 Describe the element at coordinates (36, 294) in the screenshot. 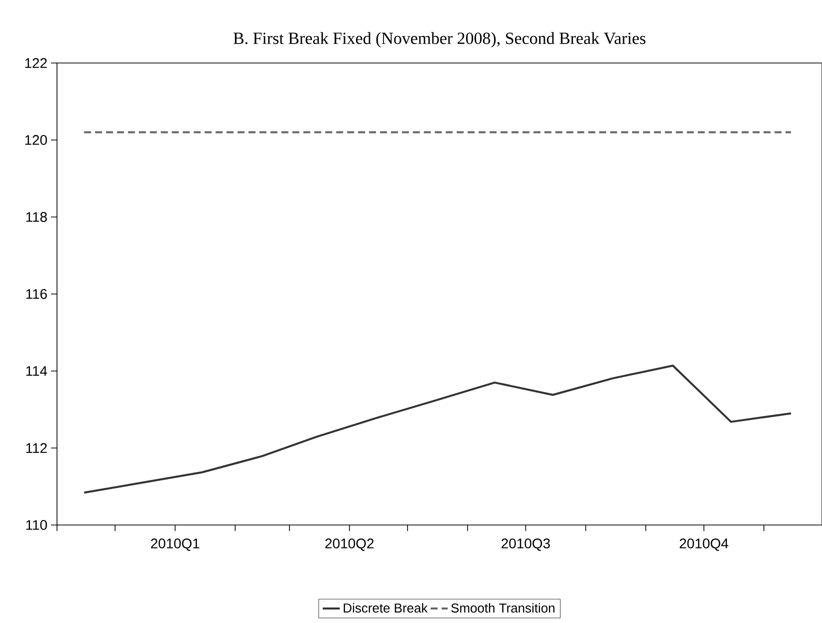

I see `y-tick-label: 116` at that location.